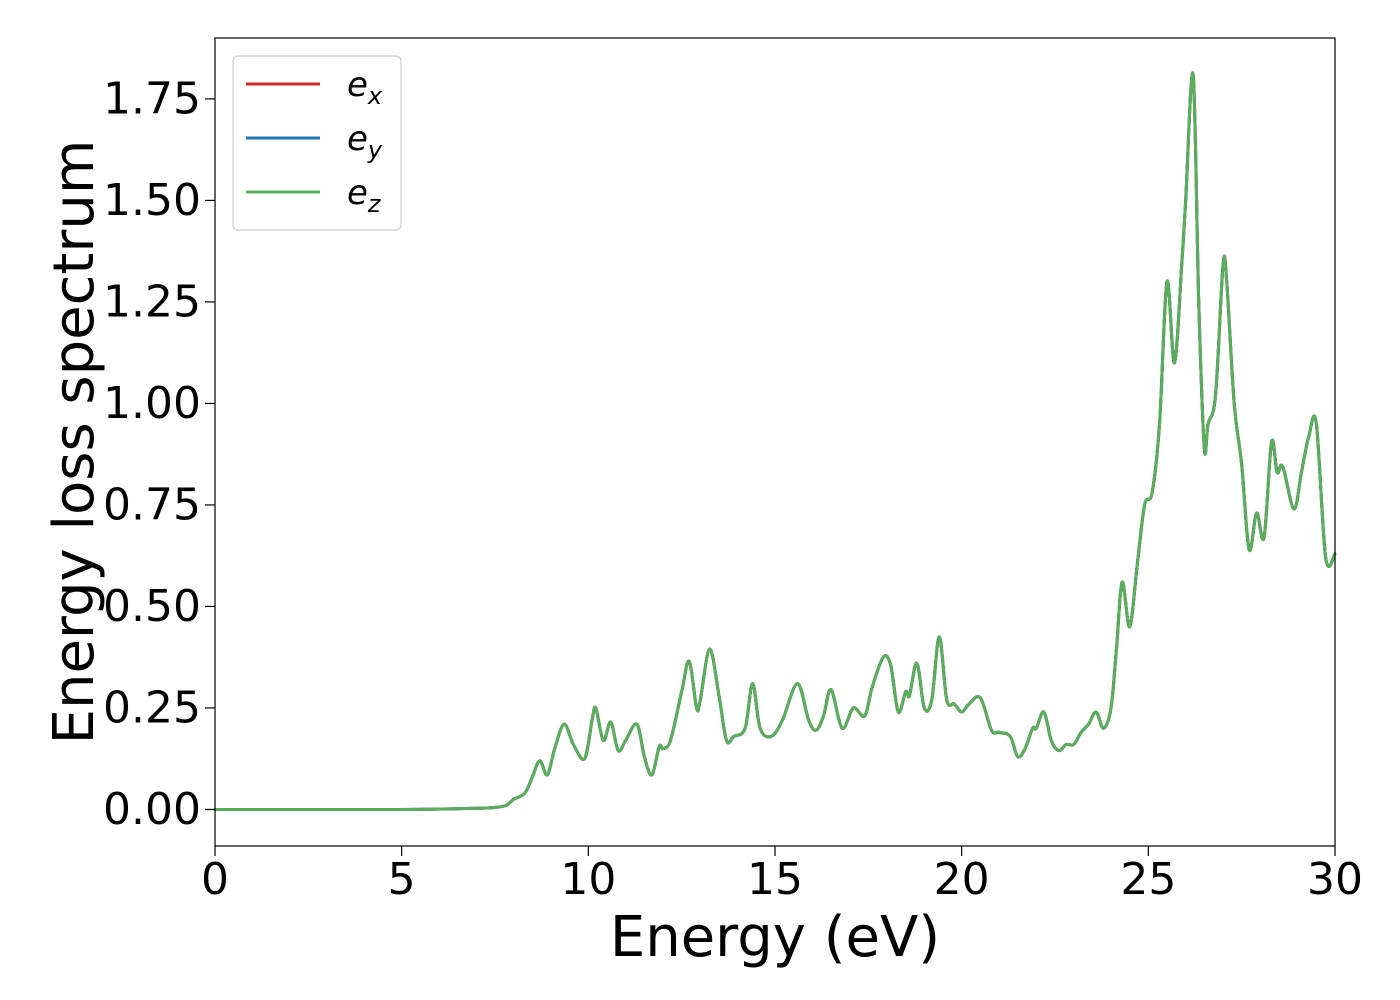 The height and width of the screenshot is (1000, 1400). Describe the element at coordinates (152, 809) in the screenshot. I see `y-tick-label: 0.00` at that location.